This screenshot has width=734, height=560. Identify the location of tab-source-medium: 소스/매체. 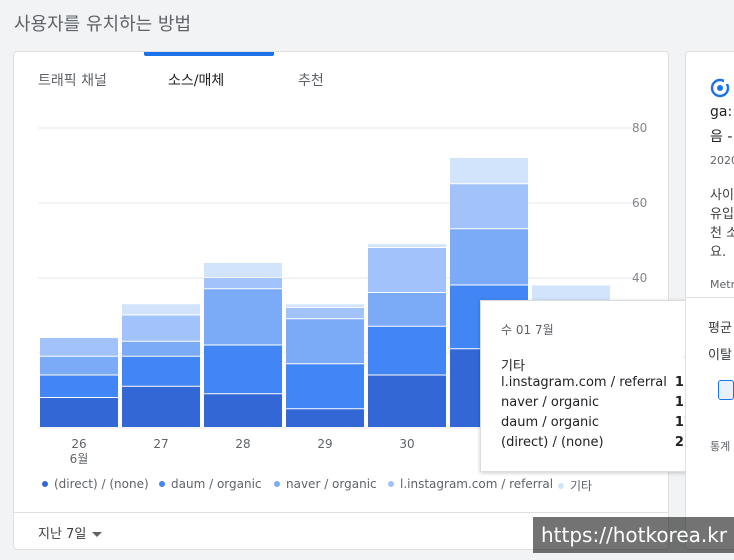
(196, 81).